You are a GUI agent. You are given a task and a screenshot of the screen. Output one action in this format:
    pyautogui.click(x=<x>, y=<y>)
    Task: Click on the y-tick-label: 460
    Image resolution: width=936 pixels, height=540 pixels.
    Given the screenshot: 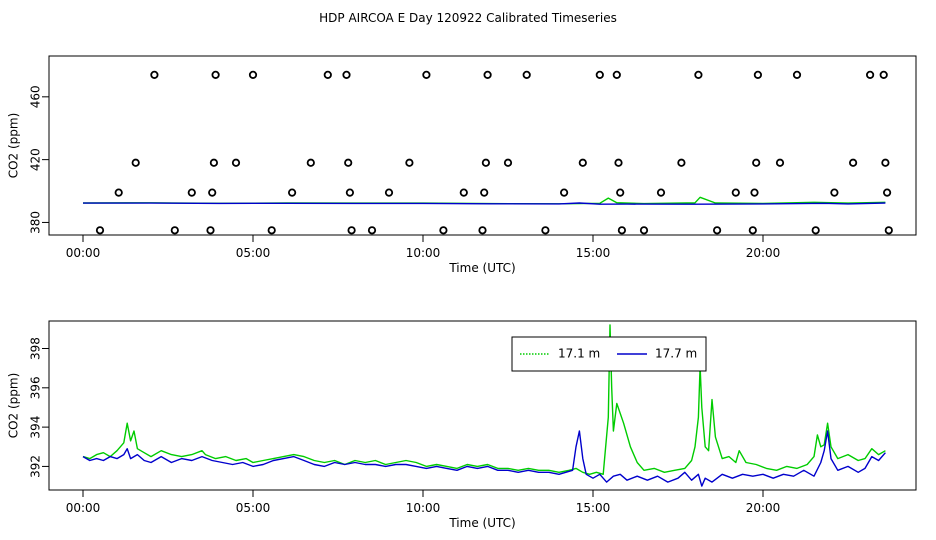 What is the action you would take?
    pyautogui.click(x=36, y=96)
    